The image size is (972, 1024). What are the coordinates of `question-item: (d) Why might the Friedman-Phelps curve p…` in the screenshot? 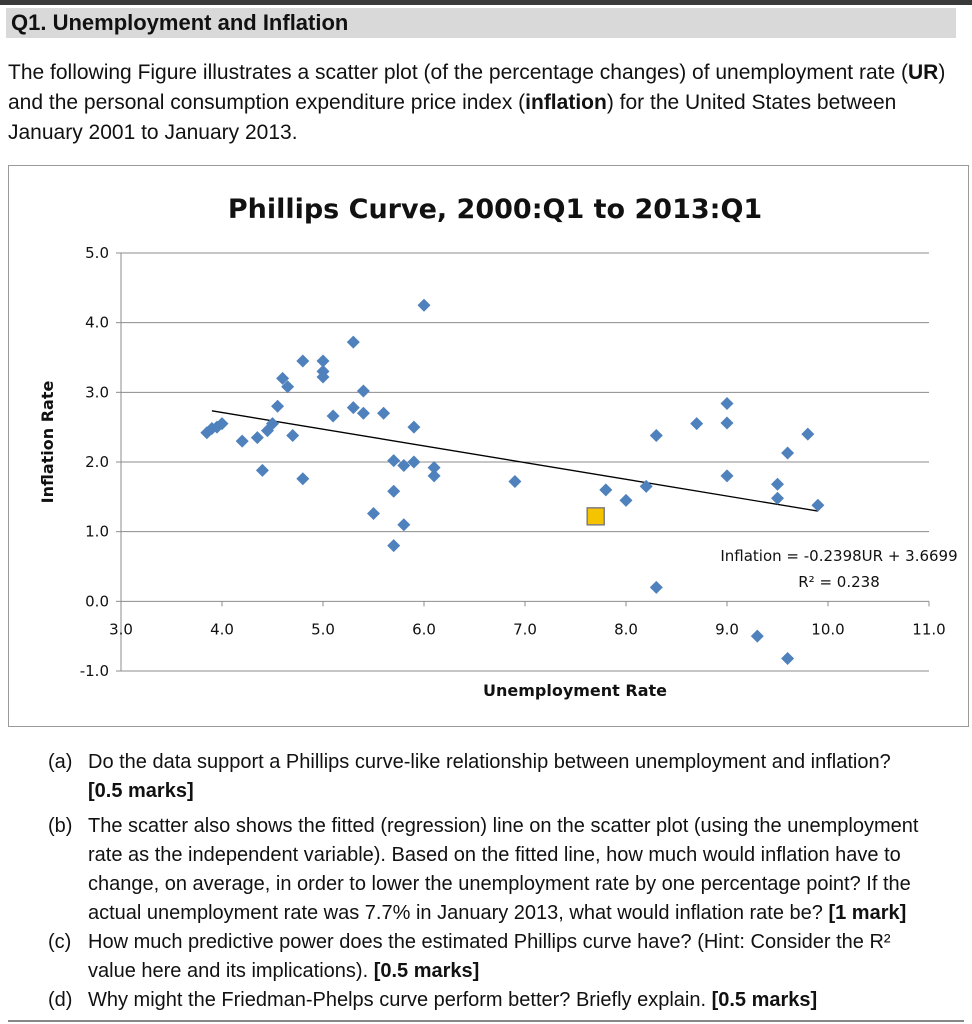 It's located at (498, 1000).